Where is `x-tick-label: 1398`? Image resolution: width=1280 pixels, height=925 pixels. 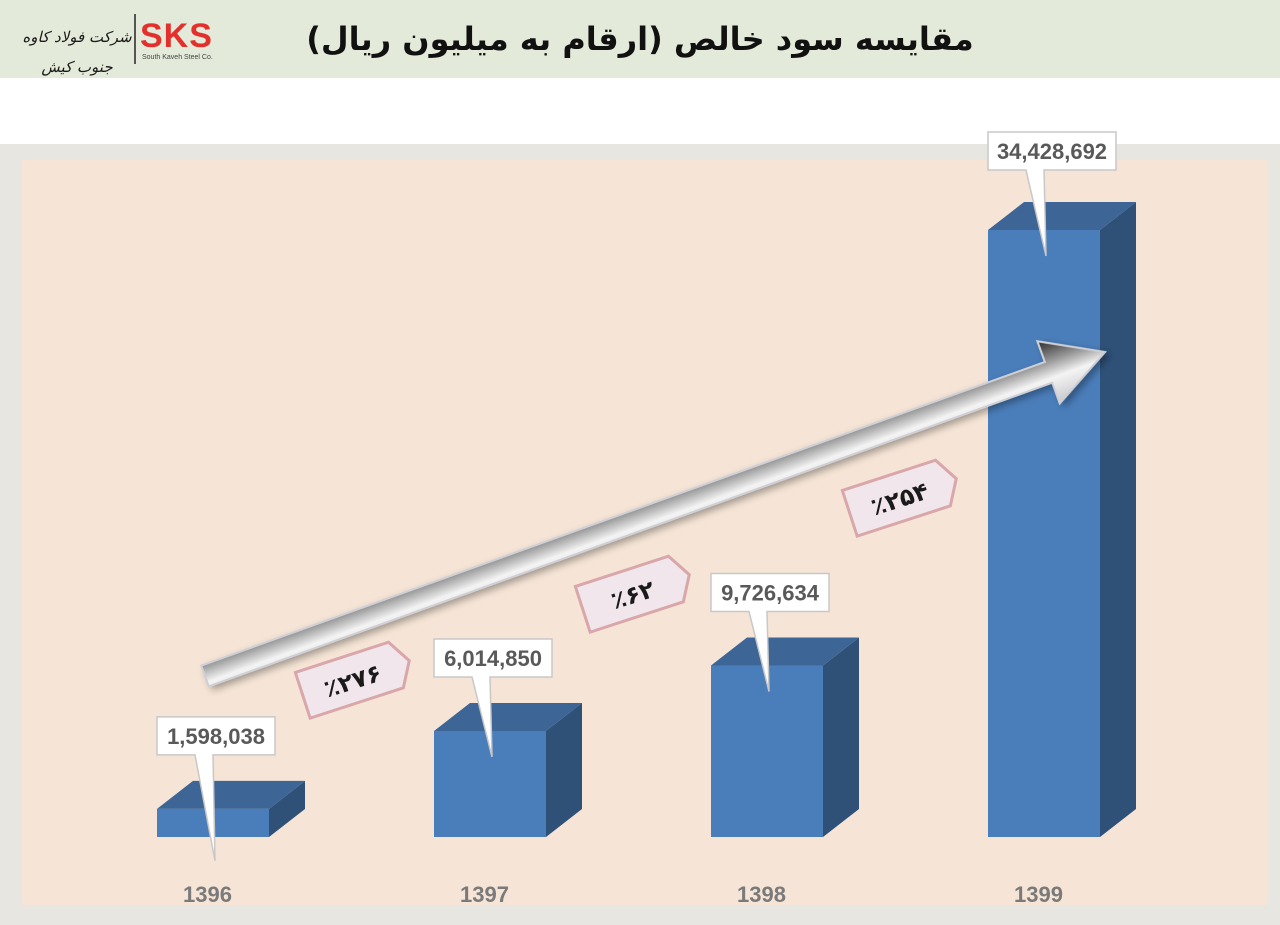
x-tick-label: 1398 is located at coordinates (761, 894).